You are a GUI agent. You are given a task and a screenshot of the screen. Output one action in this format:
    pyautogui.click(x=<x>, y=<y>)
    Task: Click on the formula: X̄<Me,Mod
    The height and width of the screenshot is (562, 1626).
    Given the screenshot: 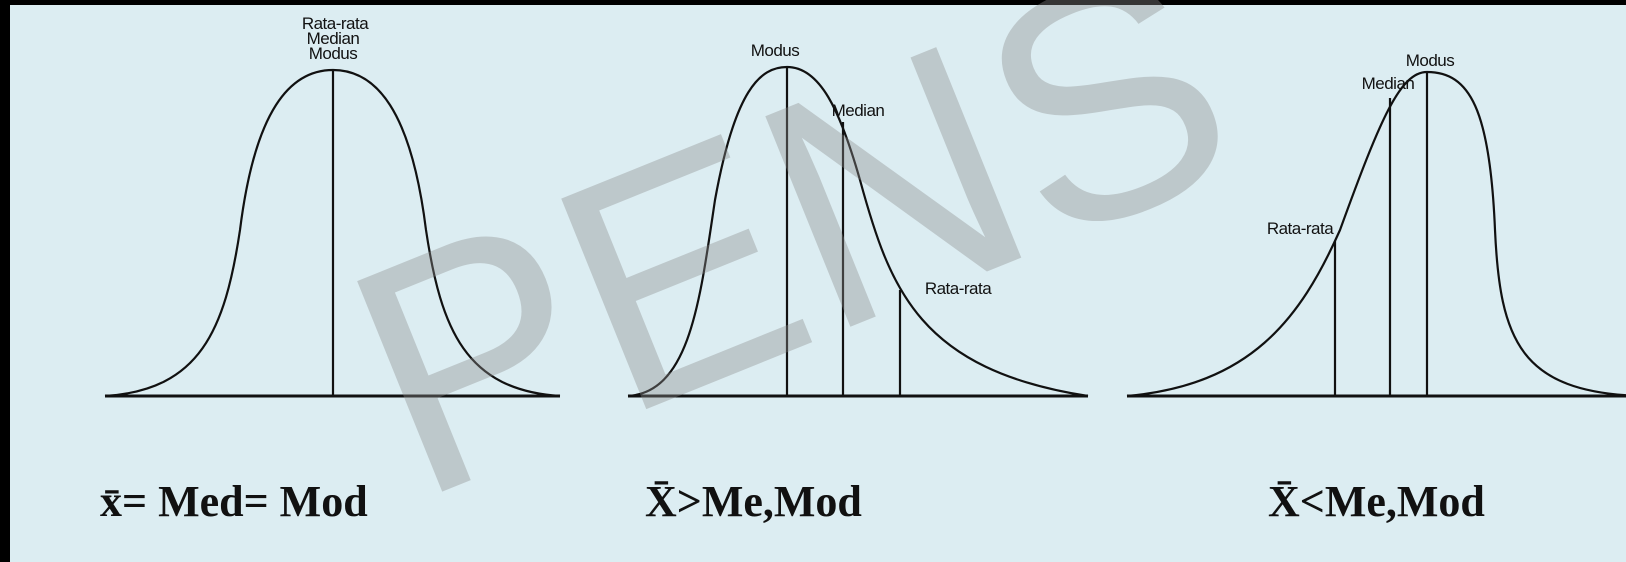 What is the action you would take?
    pyautogui.click(x=1376, y=501)
    